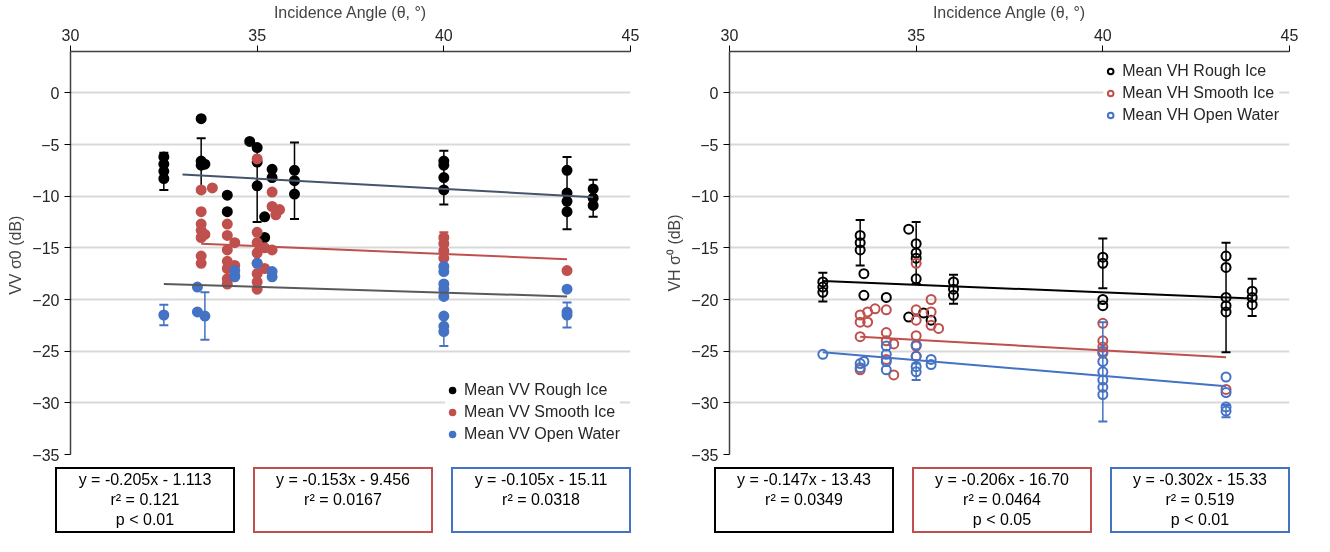 This screenshot has width=1330, height=552. Describe the element at coordinates (16, 255) in the screenshot. I see `y-axis-title: VV σ0 (dB)` at that location.